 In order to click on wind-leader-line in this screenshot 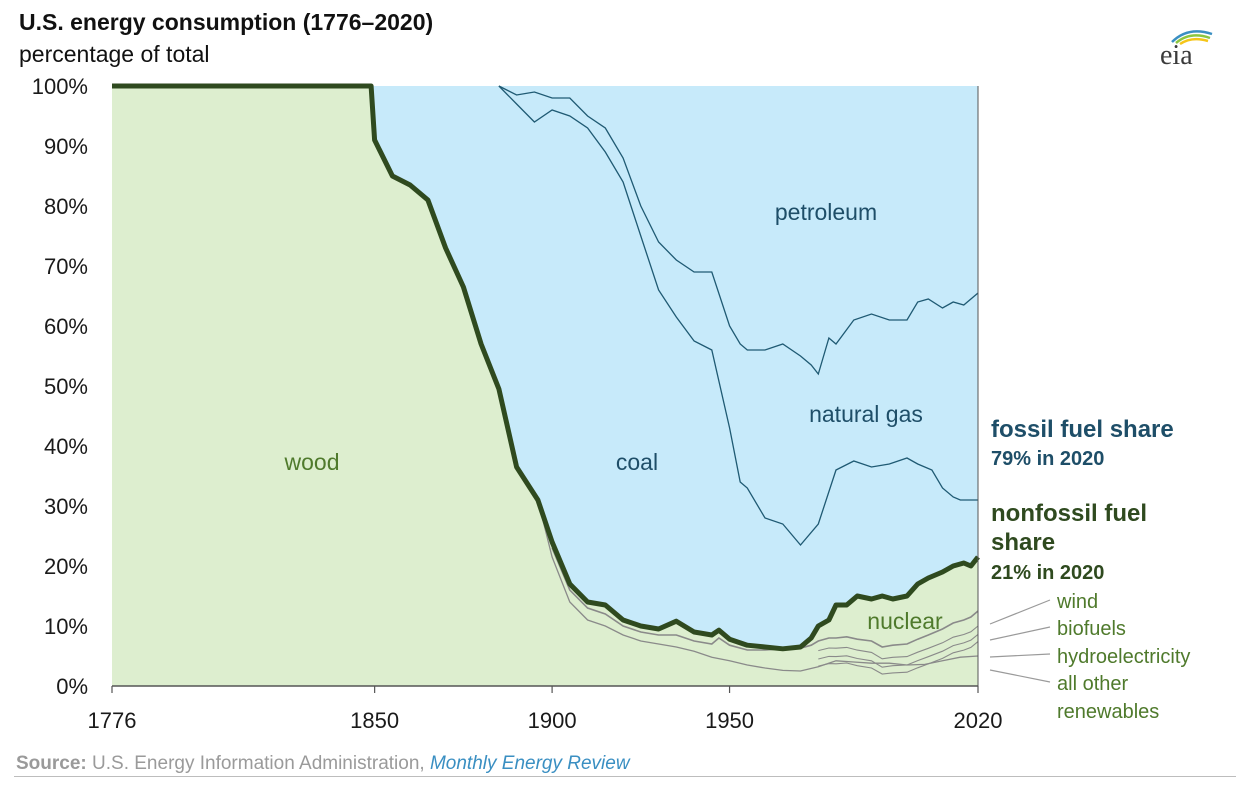, I will do `click(1020, 612)`.